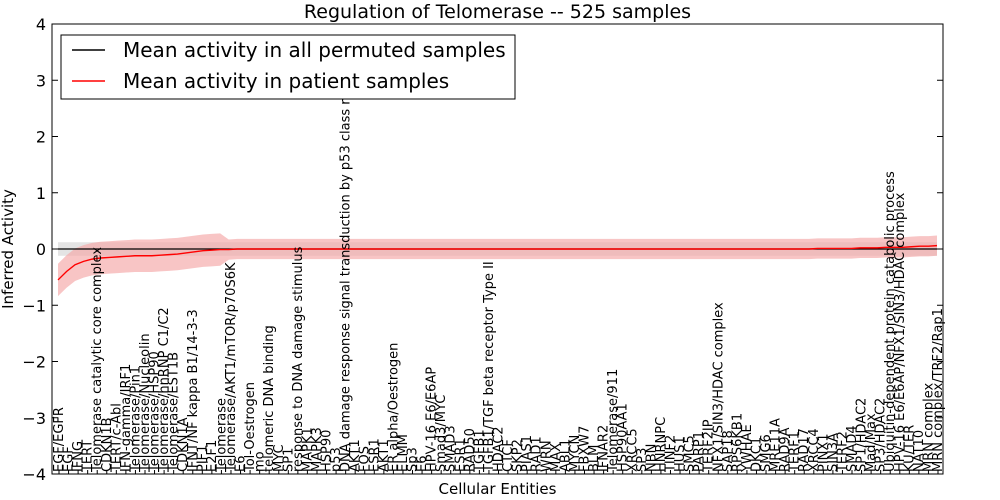 This screenshot has width=1000, height=500. I want to click on y-tick-label: 3, so click(41, 80).